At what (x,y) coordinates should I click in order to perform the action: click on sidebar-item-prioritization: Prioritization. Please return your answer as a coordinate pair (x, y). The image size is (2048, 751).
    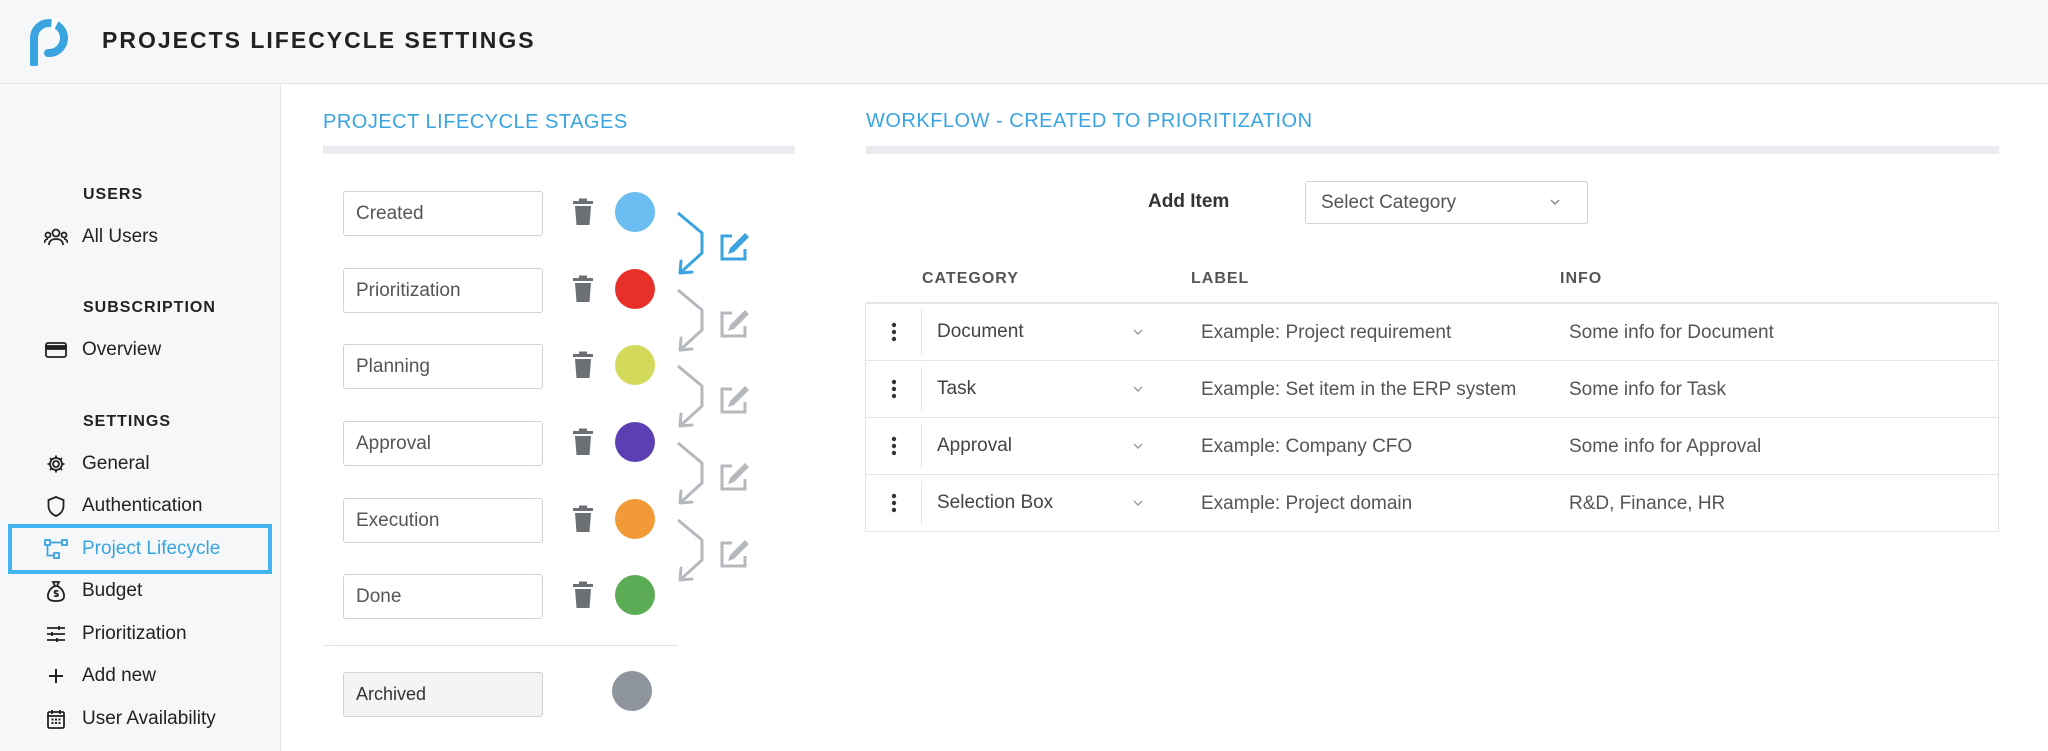
    Looking at the image, I should click on (159, 634).